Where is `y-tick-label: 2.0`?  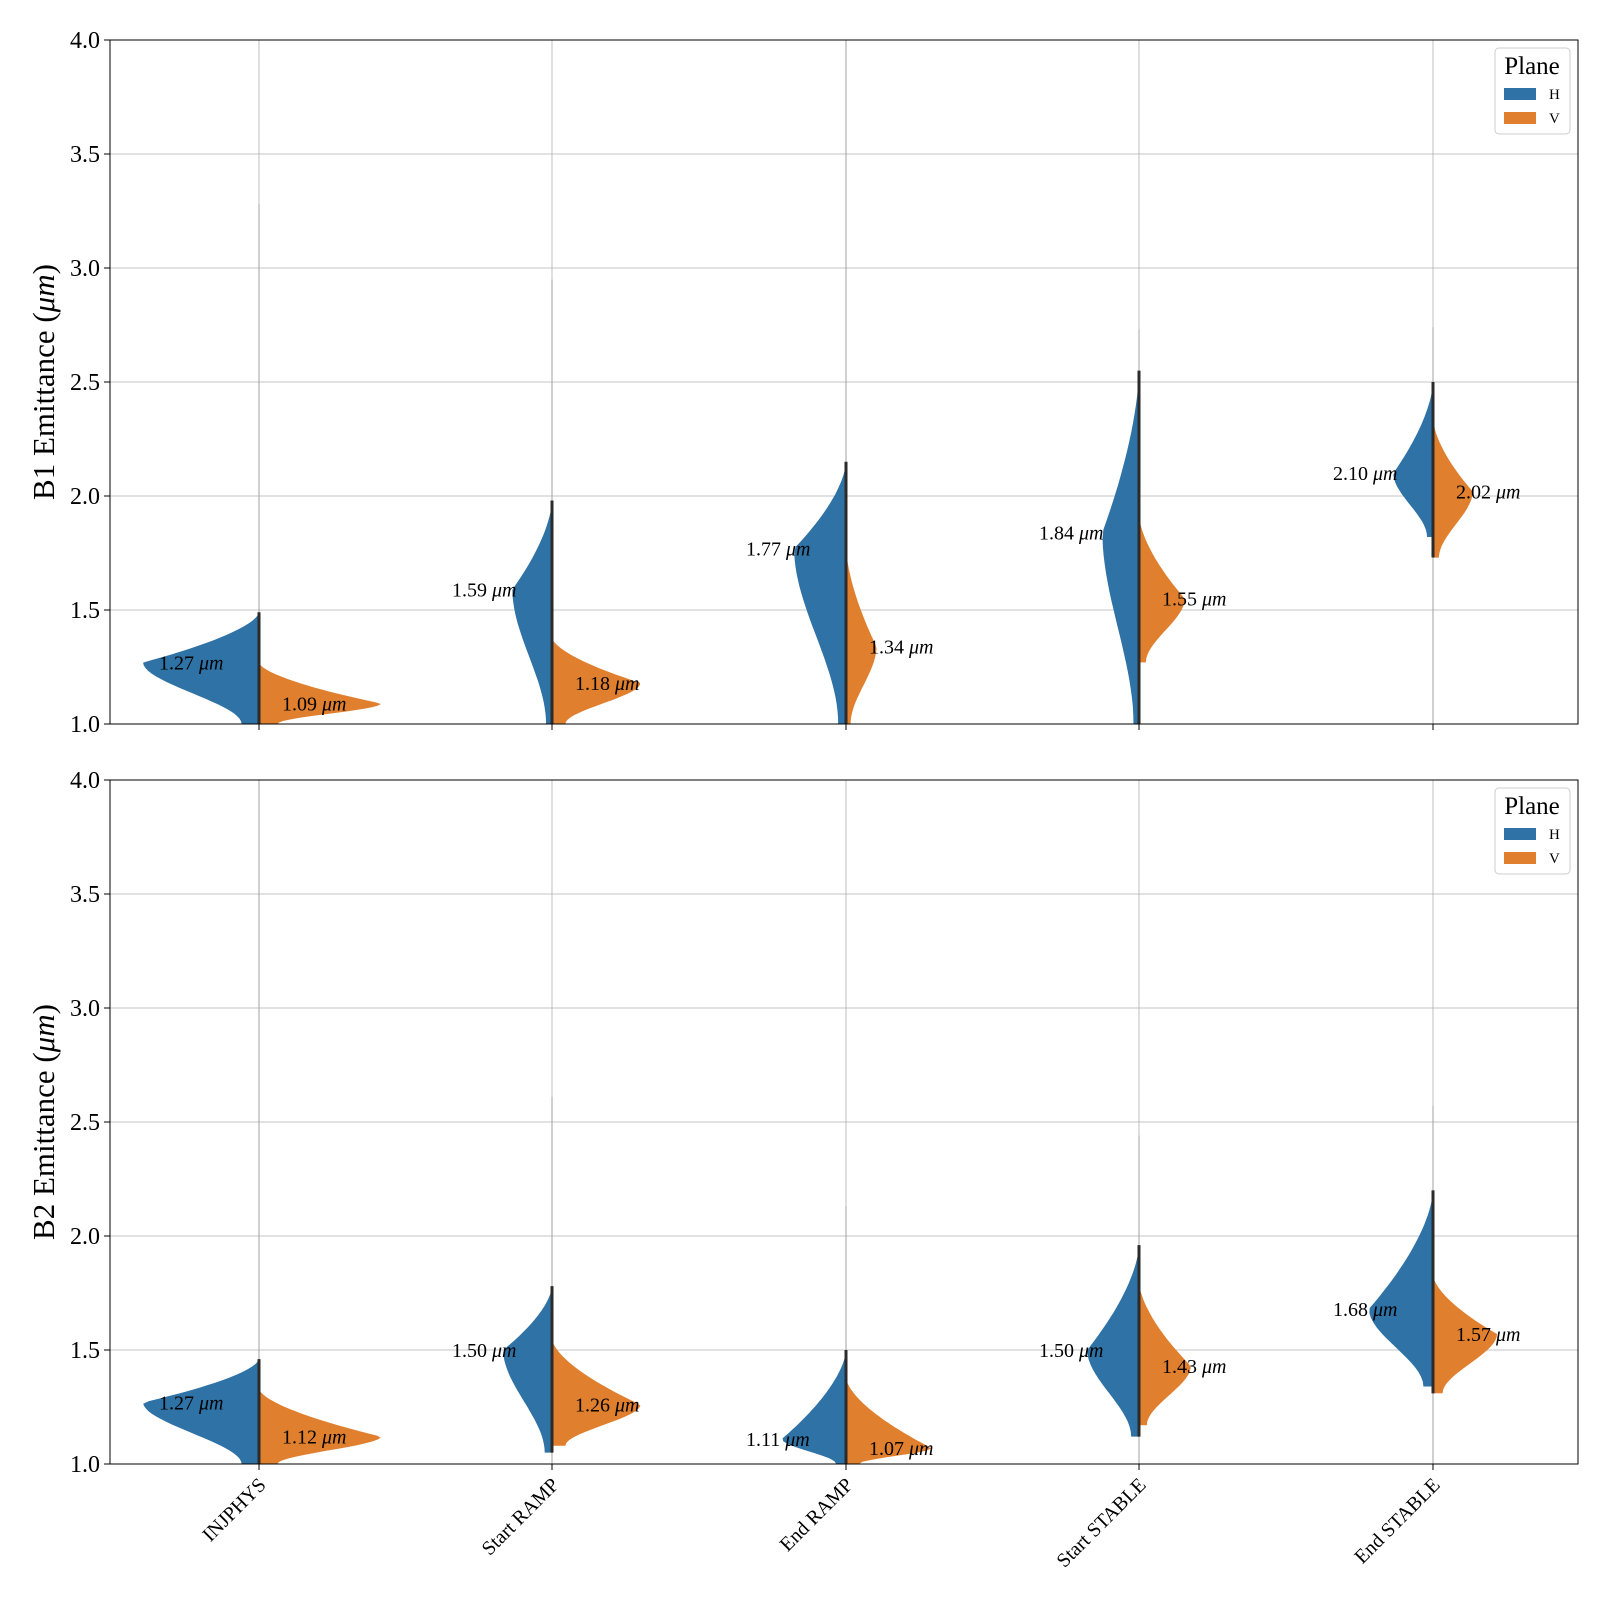
y-tick-label: 2.0 is located at coordinates (85, 1237).